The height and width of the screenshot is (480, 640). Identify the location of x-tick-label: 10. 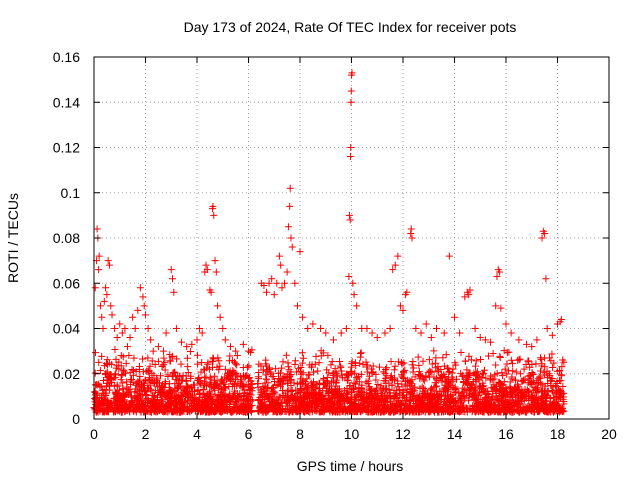
(352, 434).